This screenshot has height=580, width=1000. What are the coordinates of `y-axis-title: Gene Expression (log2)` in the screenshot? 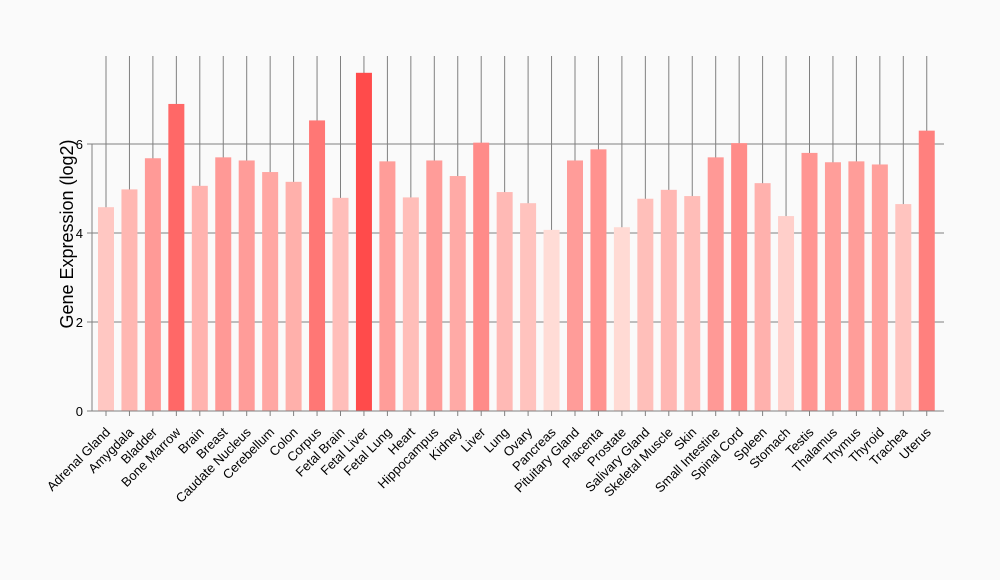 It's located at (67, 233).